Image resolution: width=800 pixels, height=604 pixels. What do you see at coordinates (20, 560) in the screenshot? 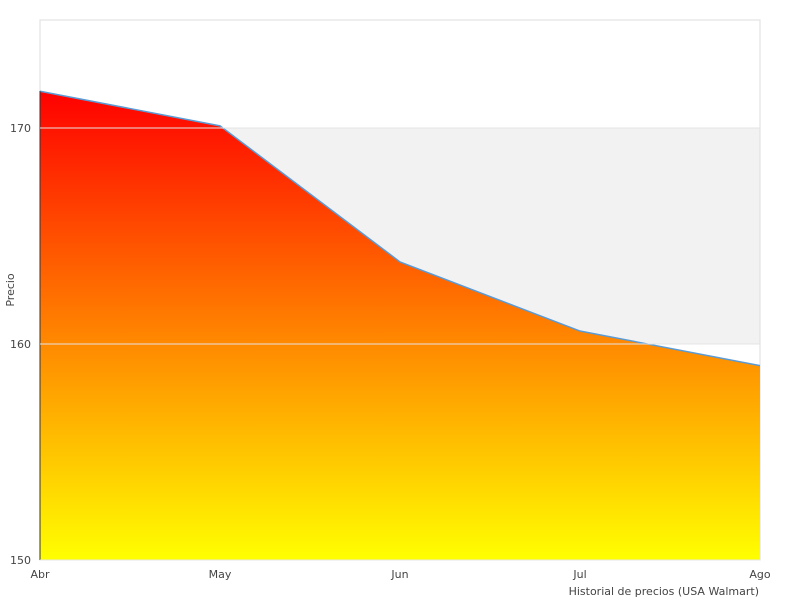
I see `y-tick-label: 150` at bounding box center [20, 560].